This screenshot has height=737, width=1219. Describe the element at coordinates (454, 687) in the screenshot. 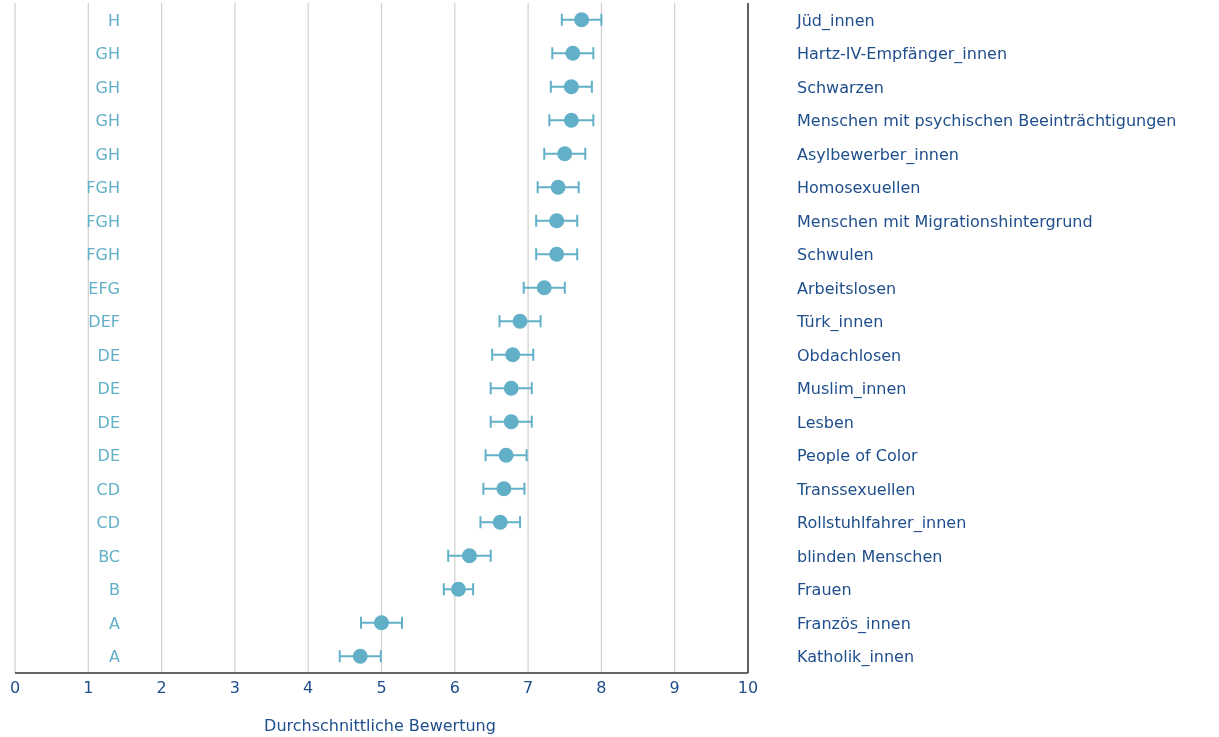

I see `x-tick-label: 6` at that location.